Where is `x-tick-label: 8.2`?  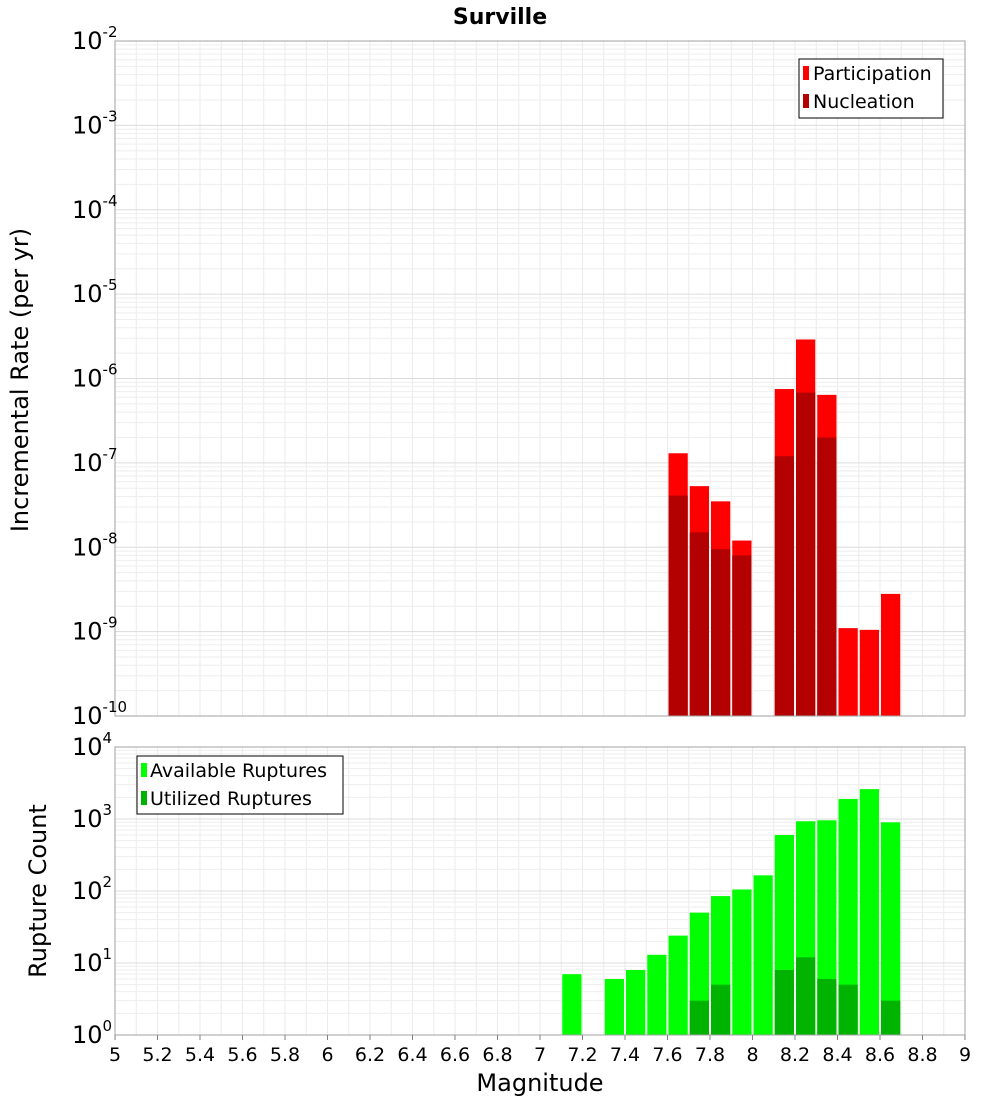 x-tick-label: 8.2 is located at coordinates (795, 1055).